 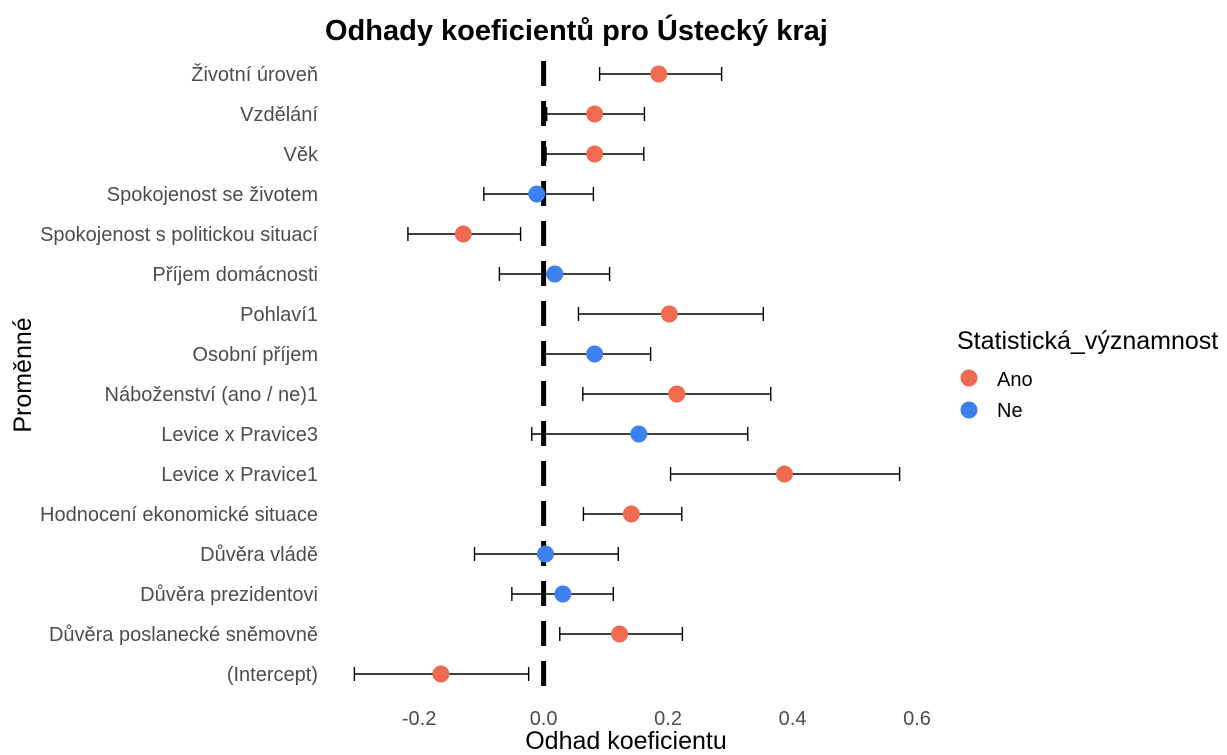 What do you see at coordinates (179, 515) in the screenshot?
I see `category-label: Hodnocení ekonomické situace` at bounding box center [179, 515].